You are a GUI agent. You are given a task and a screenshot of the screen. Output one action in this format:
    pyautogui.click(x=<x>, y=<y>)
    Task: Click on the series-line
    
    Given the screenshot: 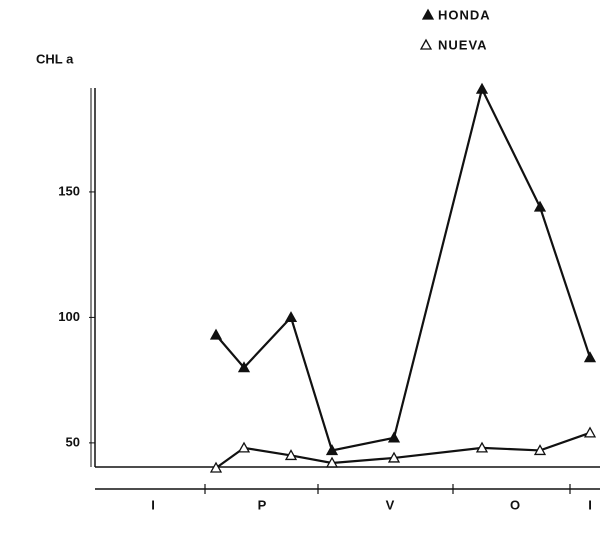 What is the action you would take?
    pyautogui.click(x=403, y=450)
    